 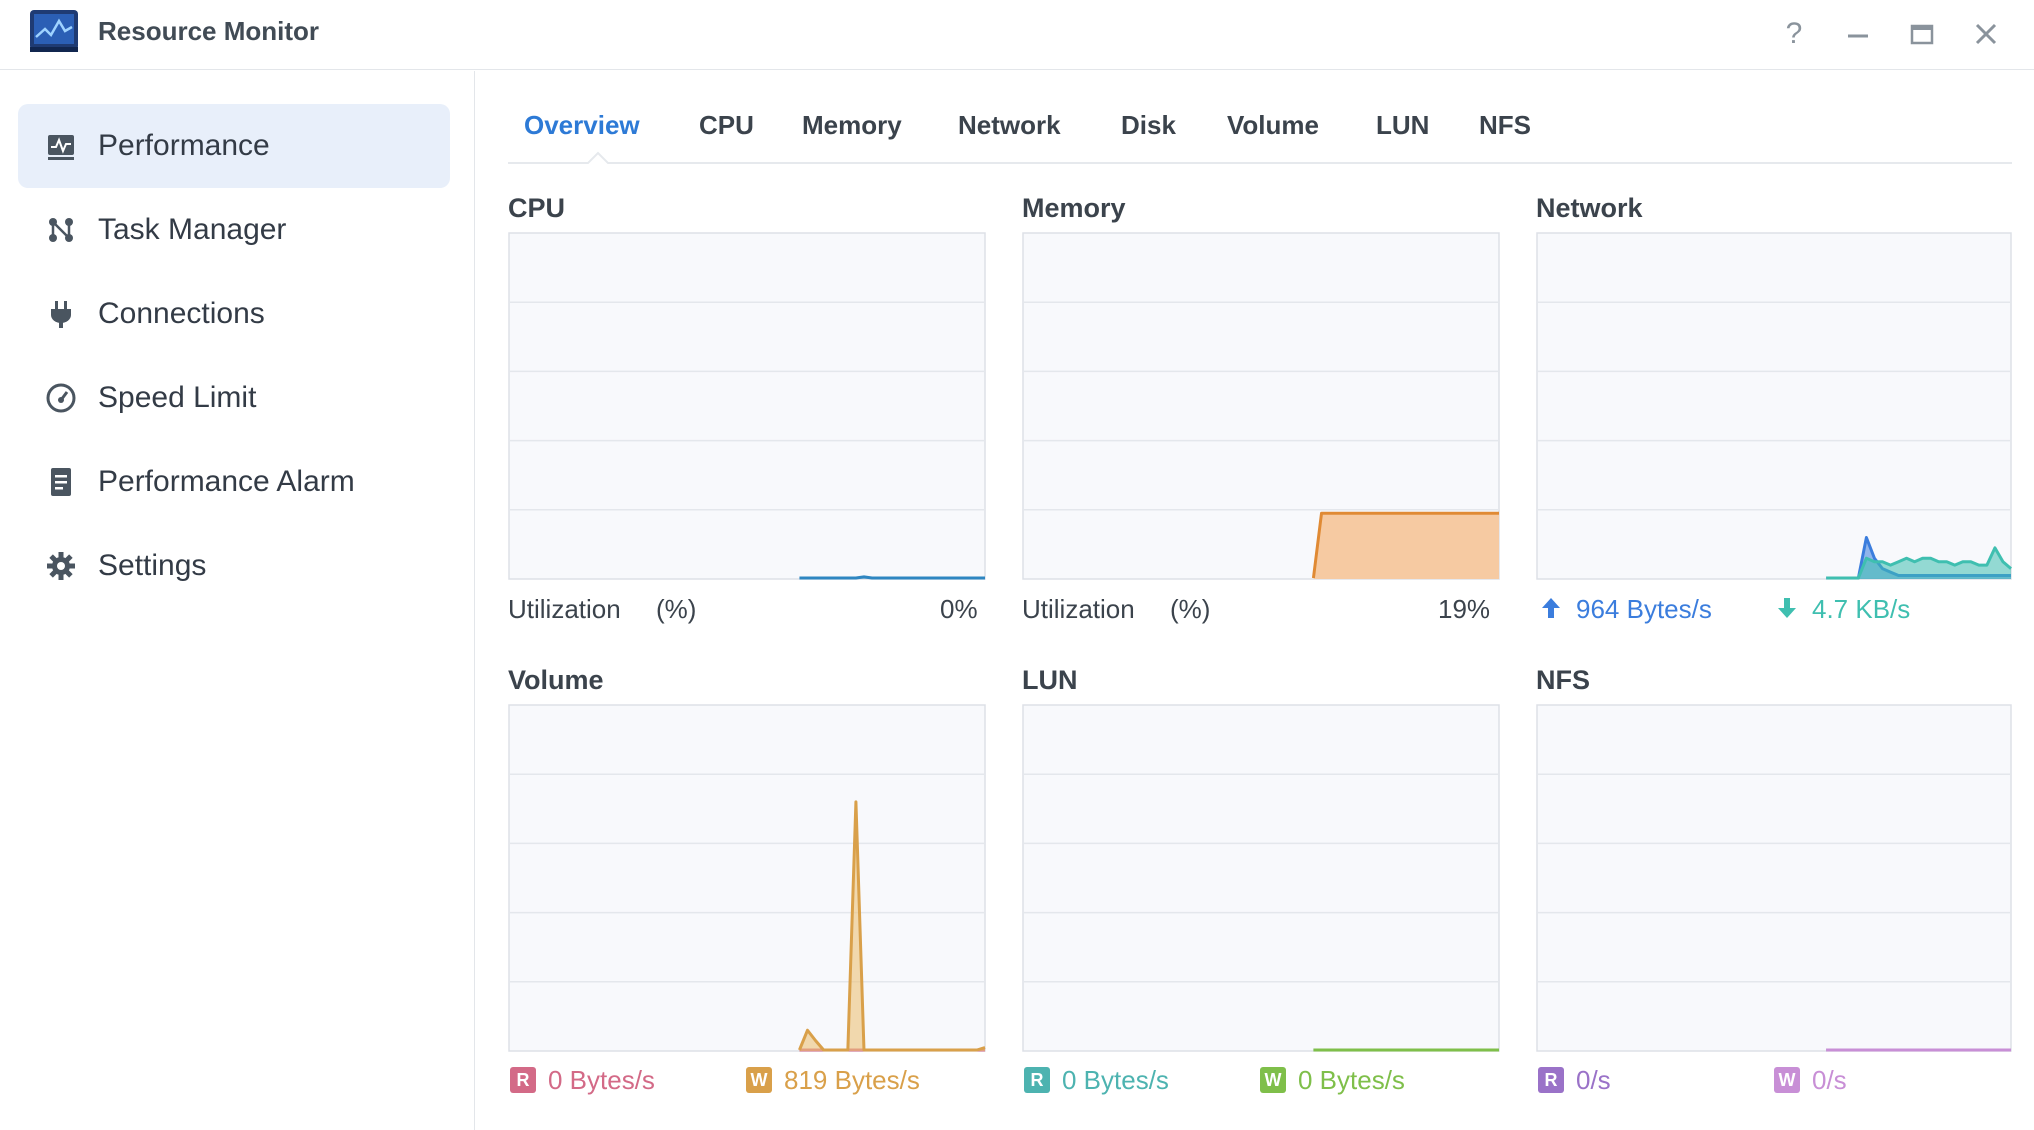 What do you see at coordinates (1551, 608) in the screenshot?
I see `upload-arrow-icon` at bounding box center [1551, 608].